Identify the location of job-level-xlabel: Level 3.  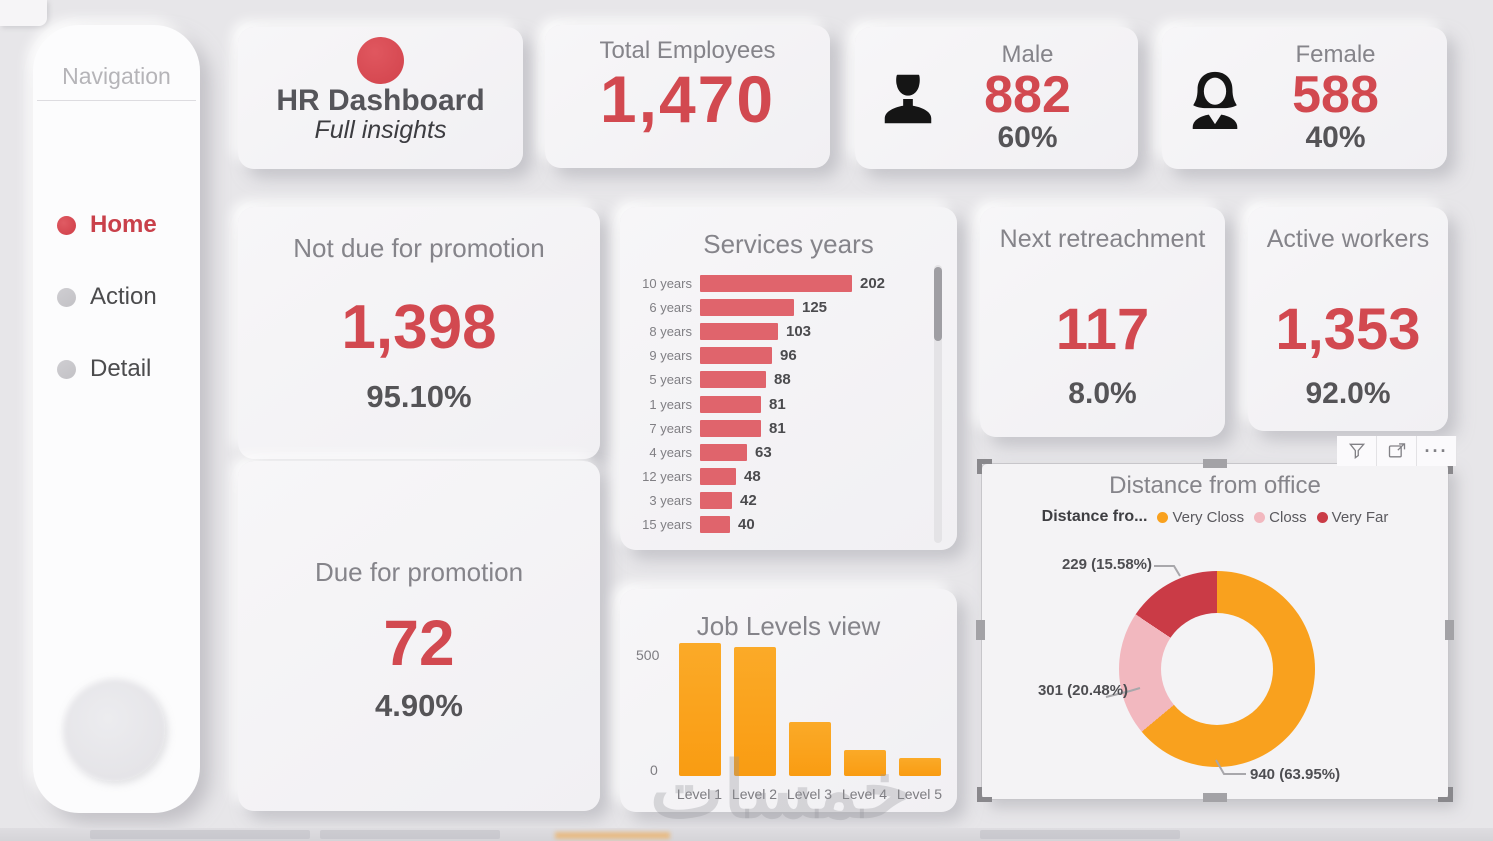
(809, 794).